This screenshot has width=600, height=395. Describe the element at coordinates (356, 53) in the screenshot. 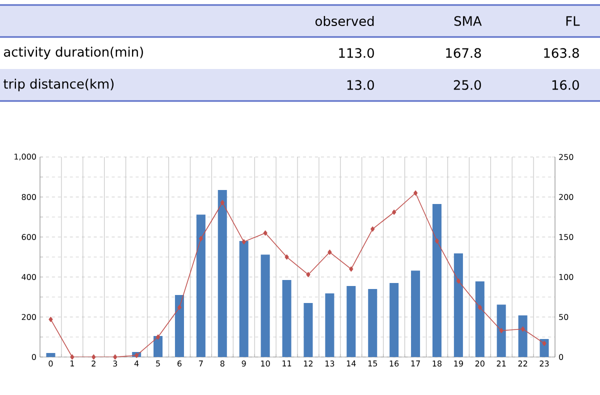

I see `text: 113.0` at that location.